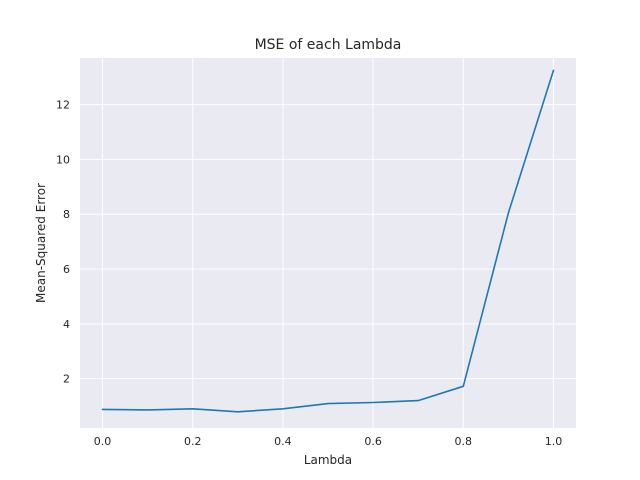 This screenshot has height=480, width=640. What do you see at coordinates (103, 441) in the screenshot?
I see `x-tick-label: 0.0` at bounding box center [103, 441].